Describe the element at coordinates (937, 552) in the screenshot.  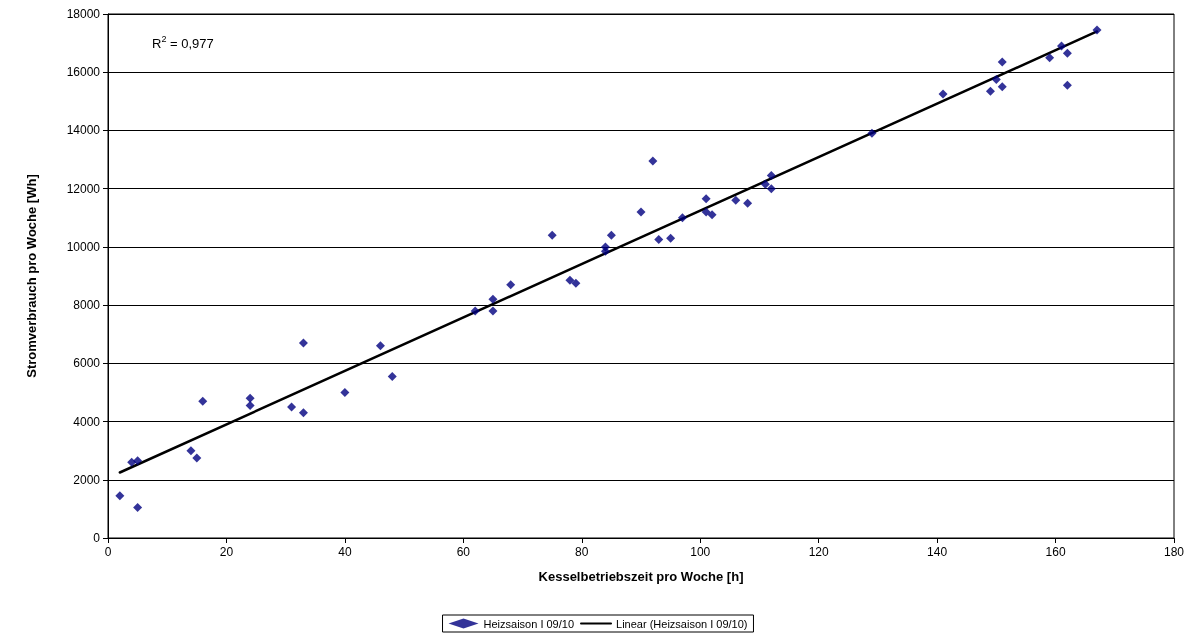
I see `x-tick-label: 140` at that location.